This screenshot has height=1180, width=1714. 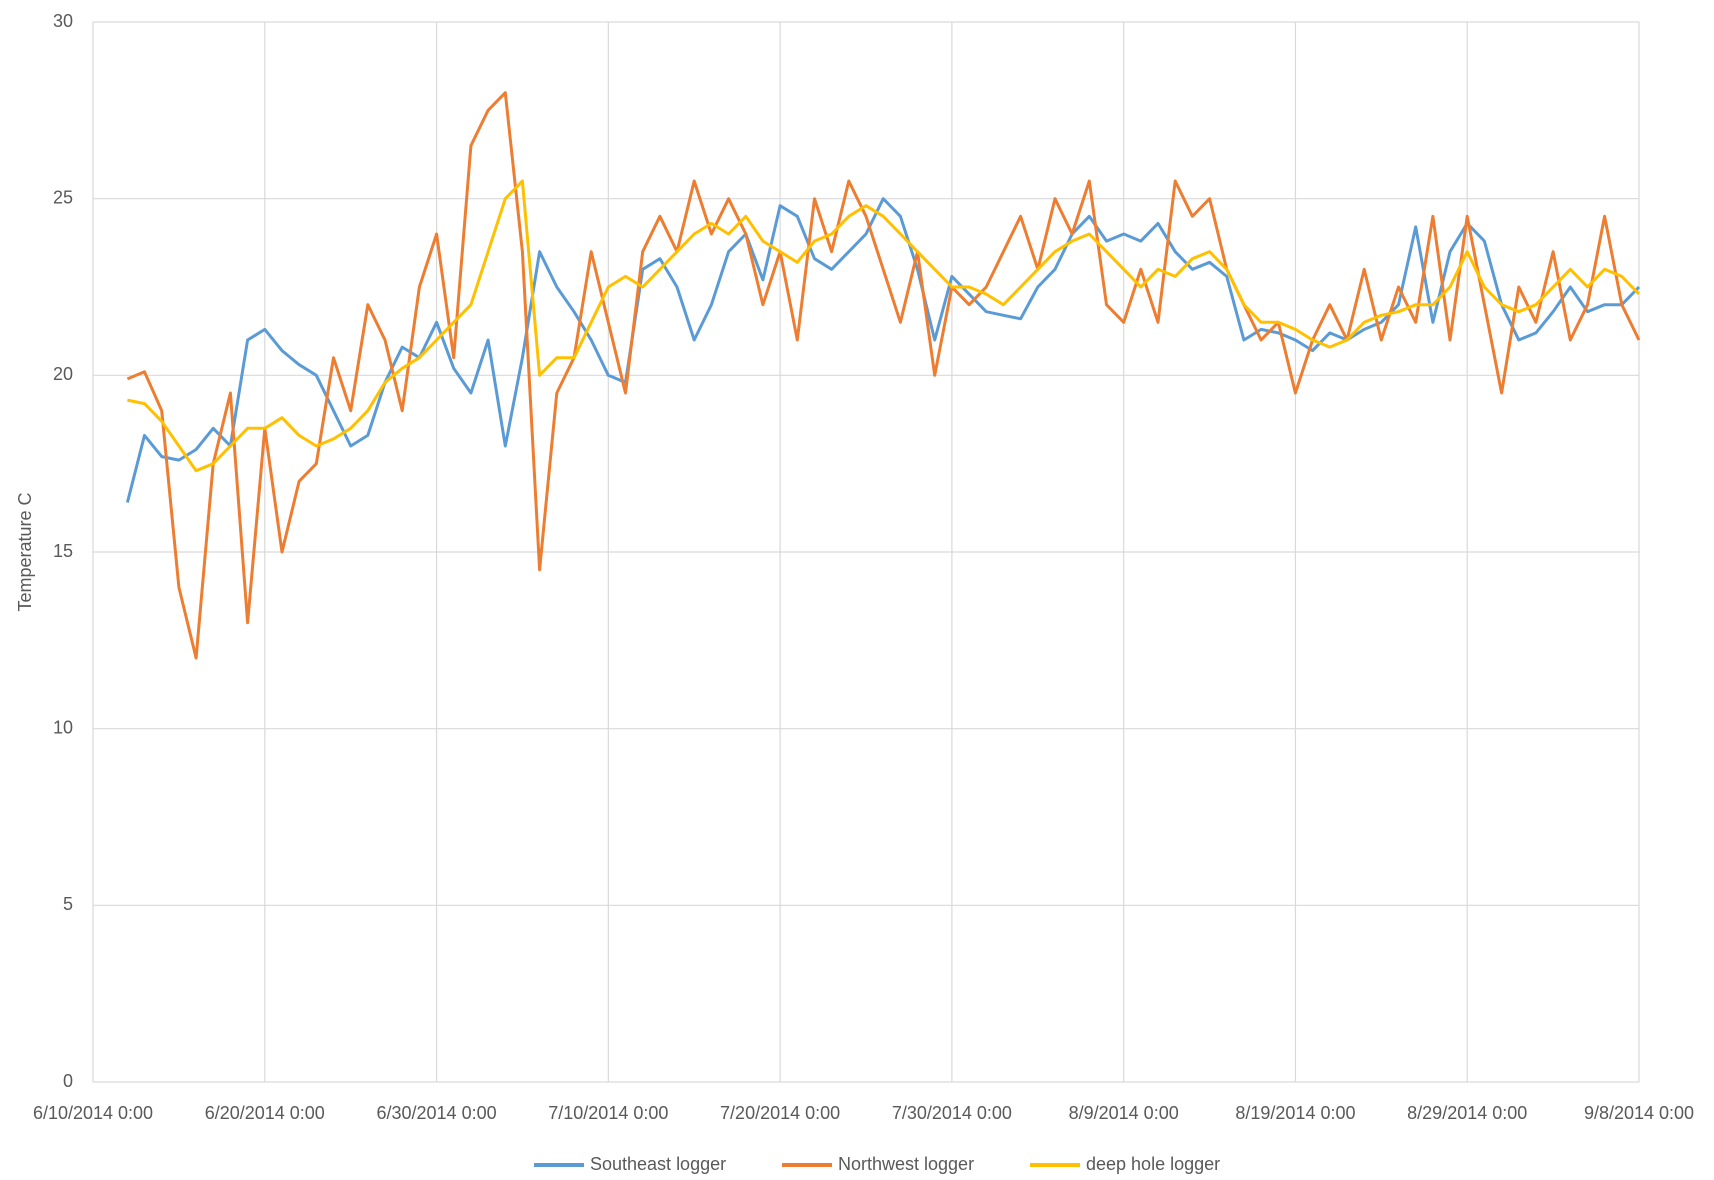 I want to click on y-tick-label: 0, so click(x=68, y=1081).